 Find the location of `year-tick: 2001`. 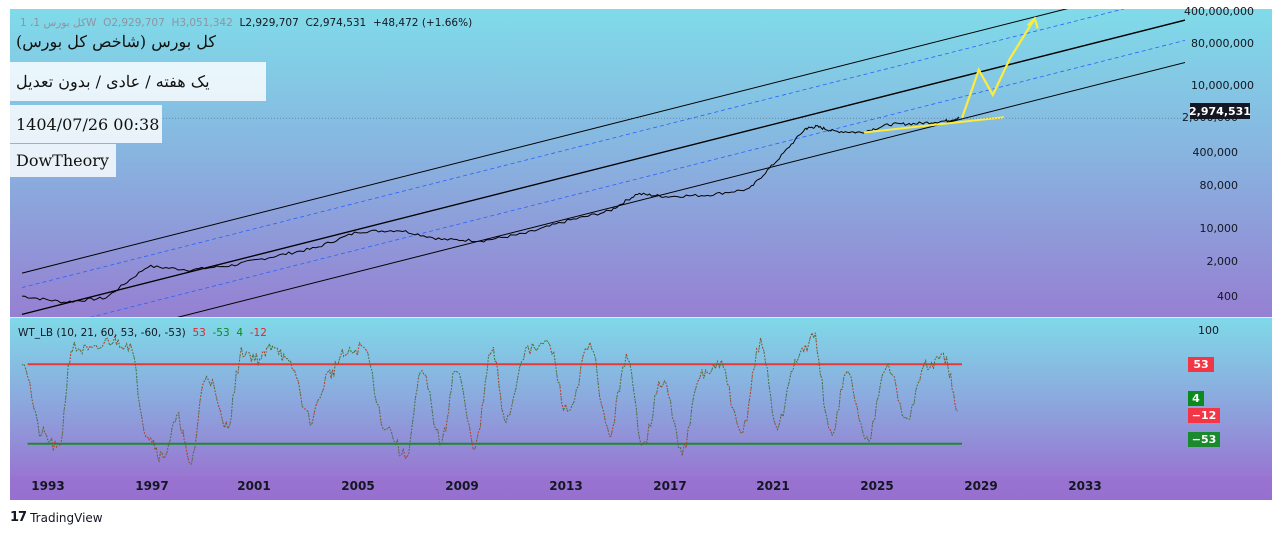

year-tick: 2001 is located at coordinates (254, 486).